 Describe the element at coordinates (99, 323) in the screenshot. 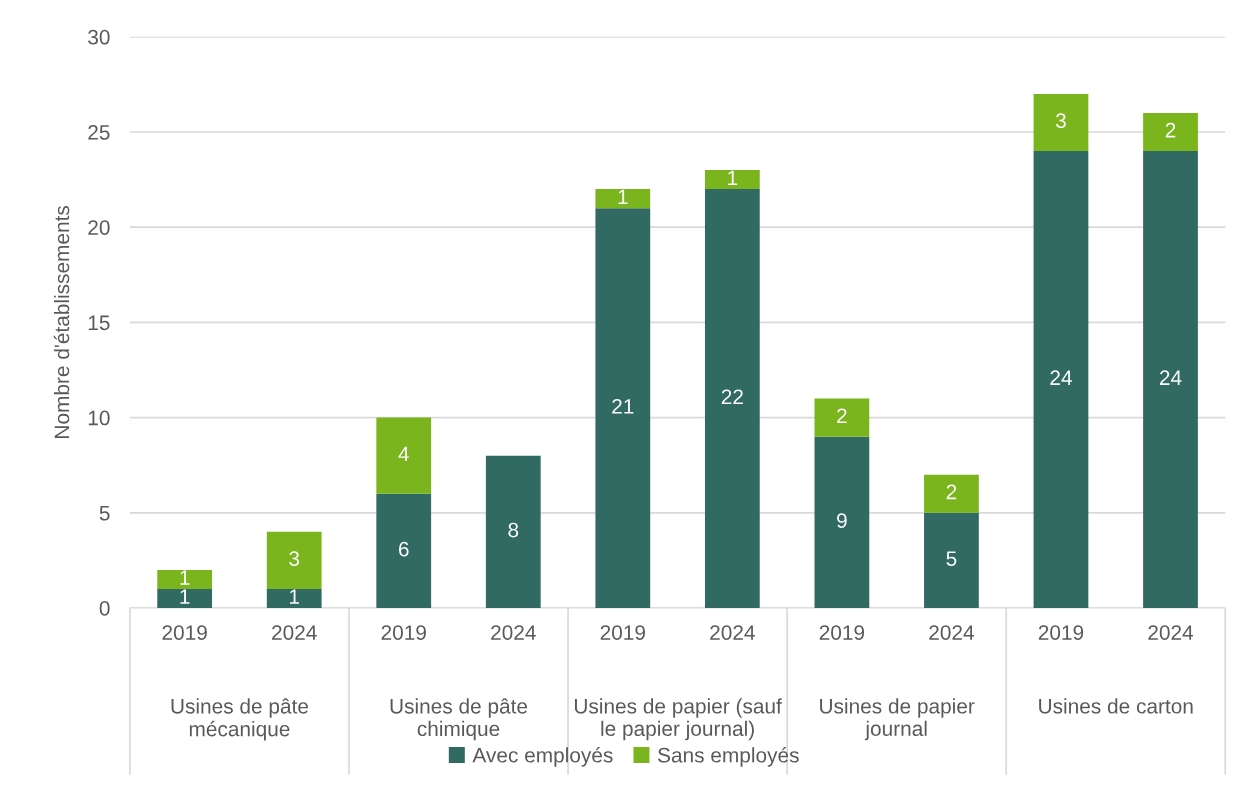

I see `y-tick-label: 15` at that location.